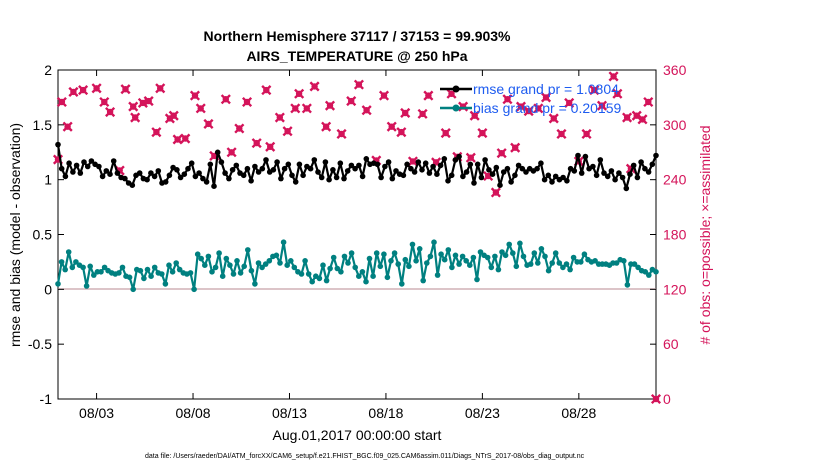 This screenshot has width=830, height=470. What do you see at coordinates (357, 166) in the screenshot?
I see `rmse-series` at bounding box center [357, 166].